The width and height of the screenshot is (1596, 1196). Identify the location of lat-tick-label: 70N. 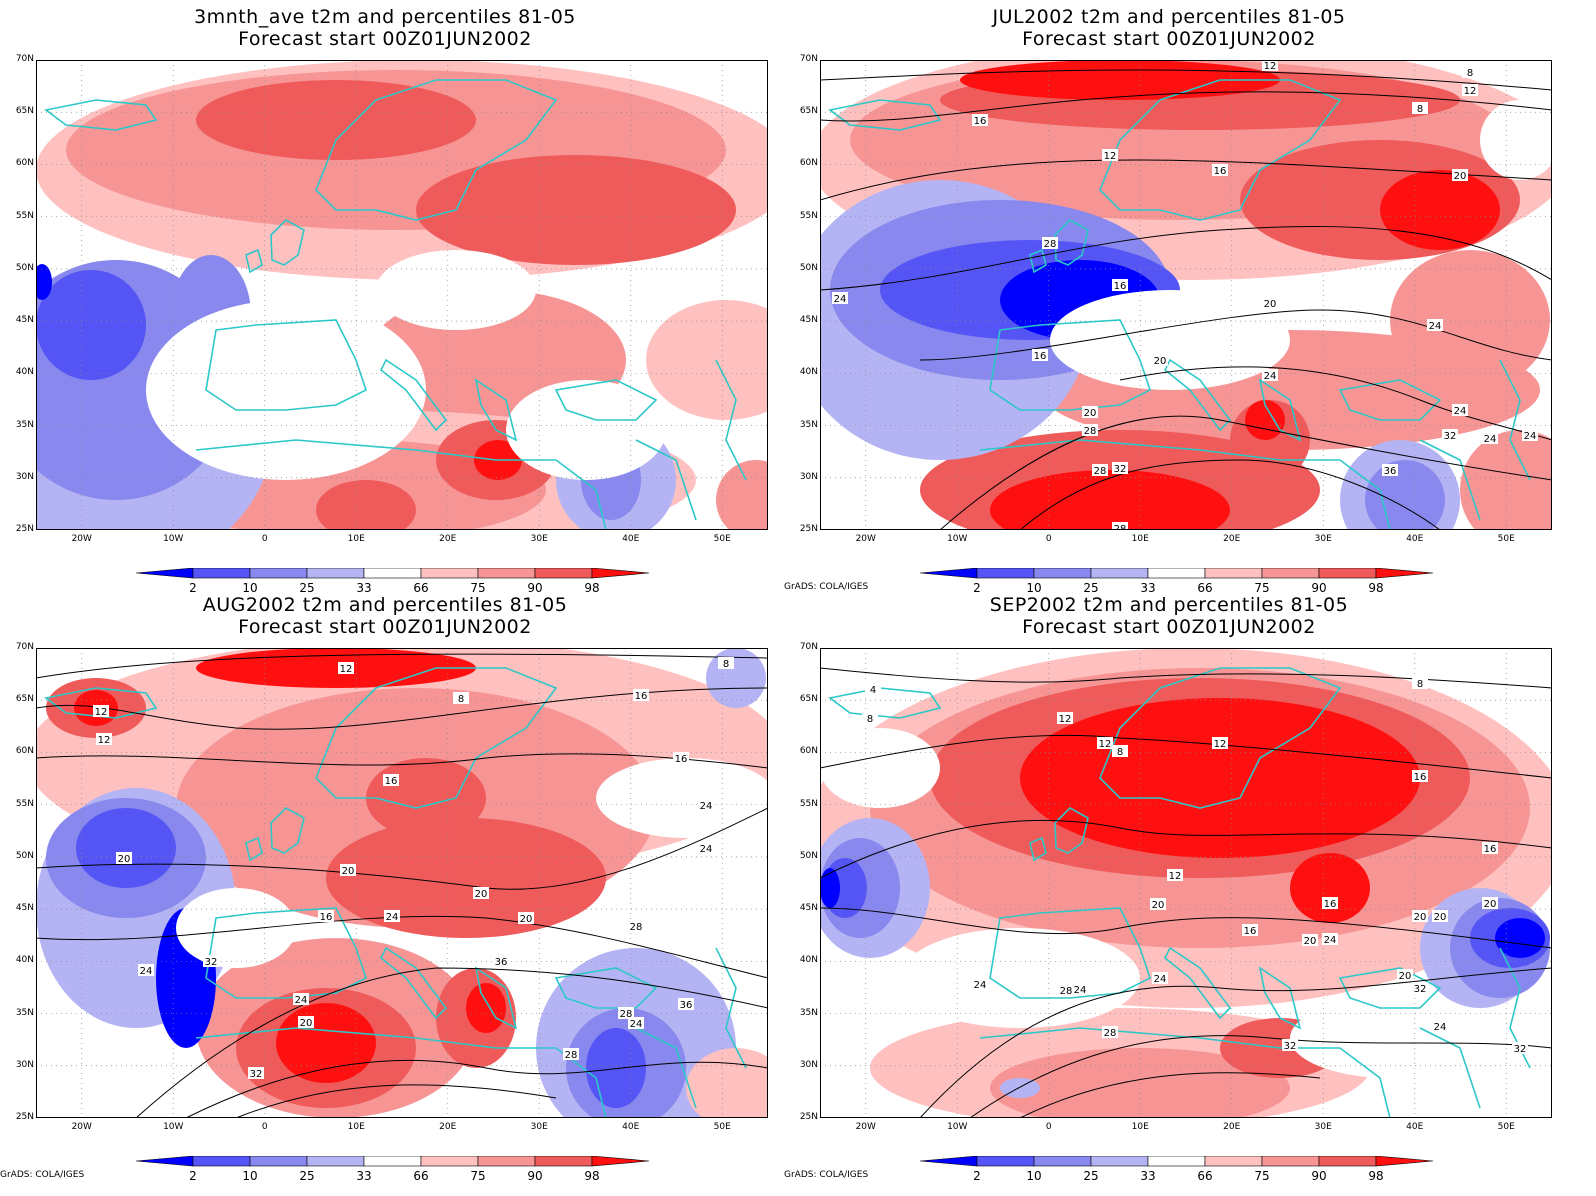
(24, 59).